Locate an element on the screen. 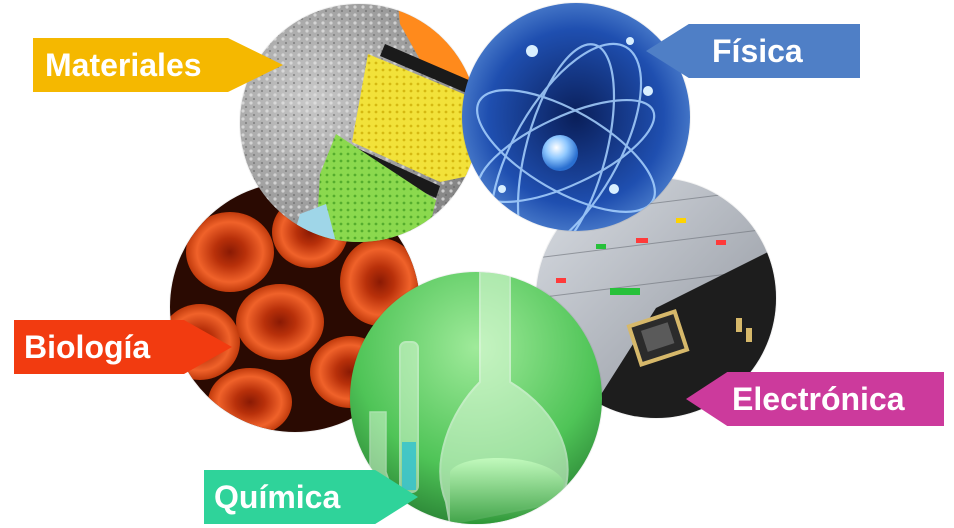  quimica-label-text: Química is located at coordinates (277, 497).